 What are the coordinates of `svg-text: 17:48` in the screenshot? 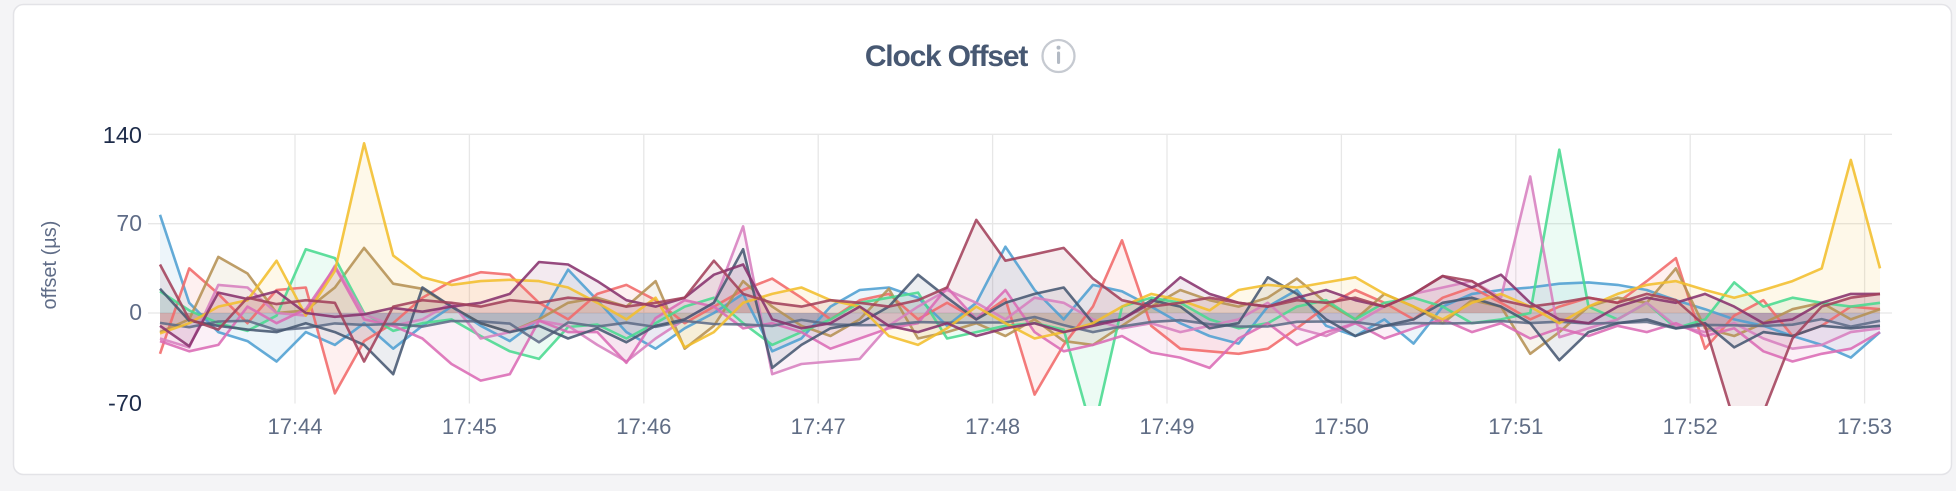 It's located at (992, 426).